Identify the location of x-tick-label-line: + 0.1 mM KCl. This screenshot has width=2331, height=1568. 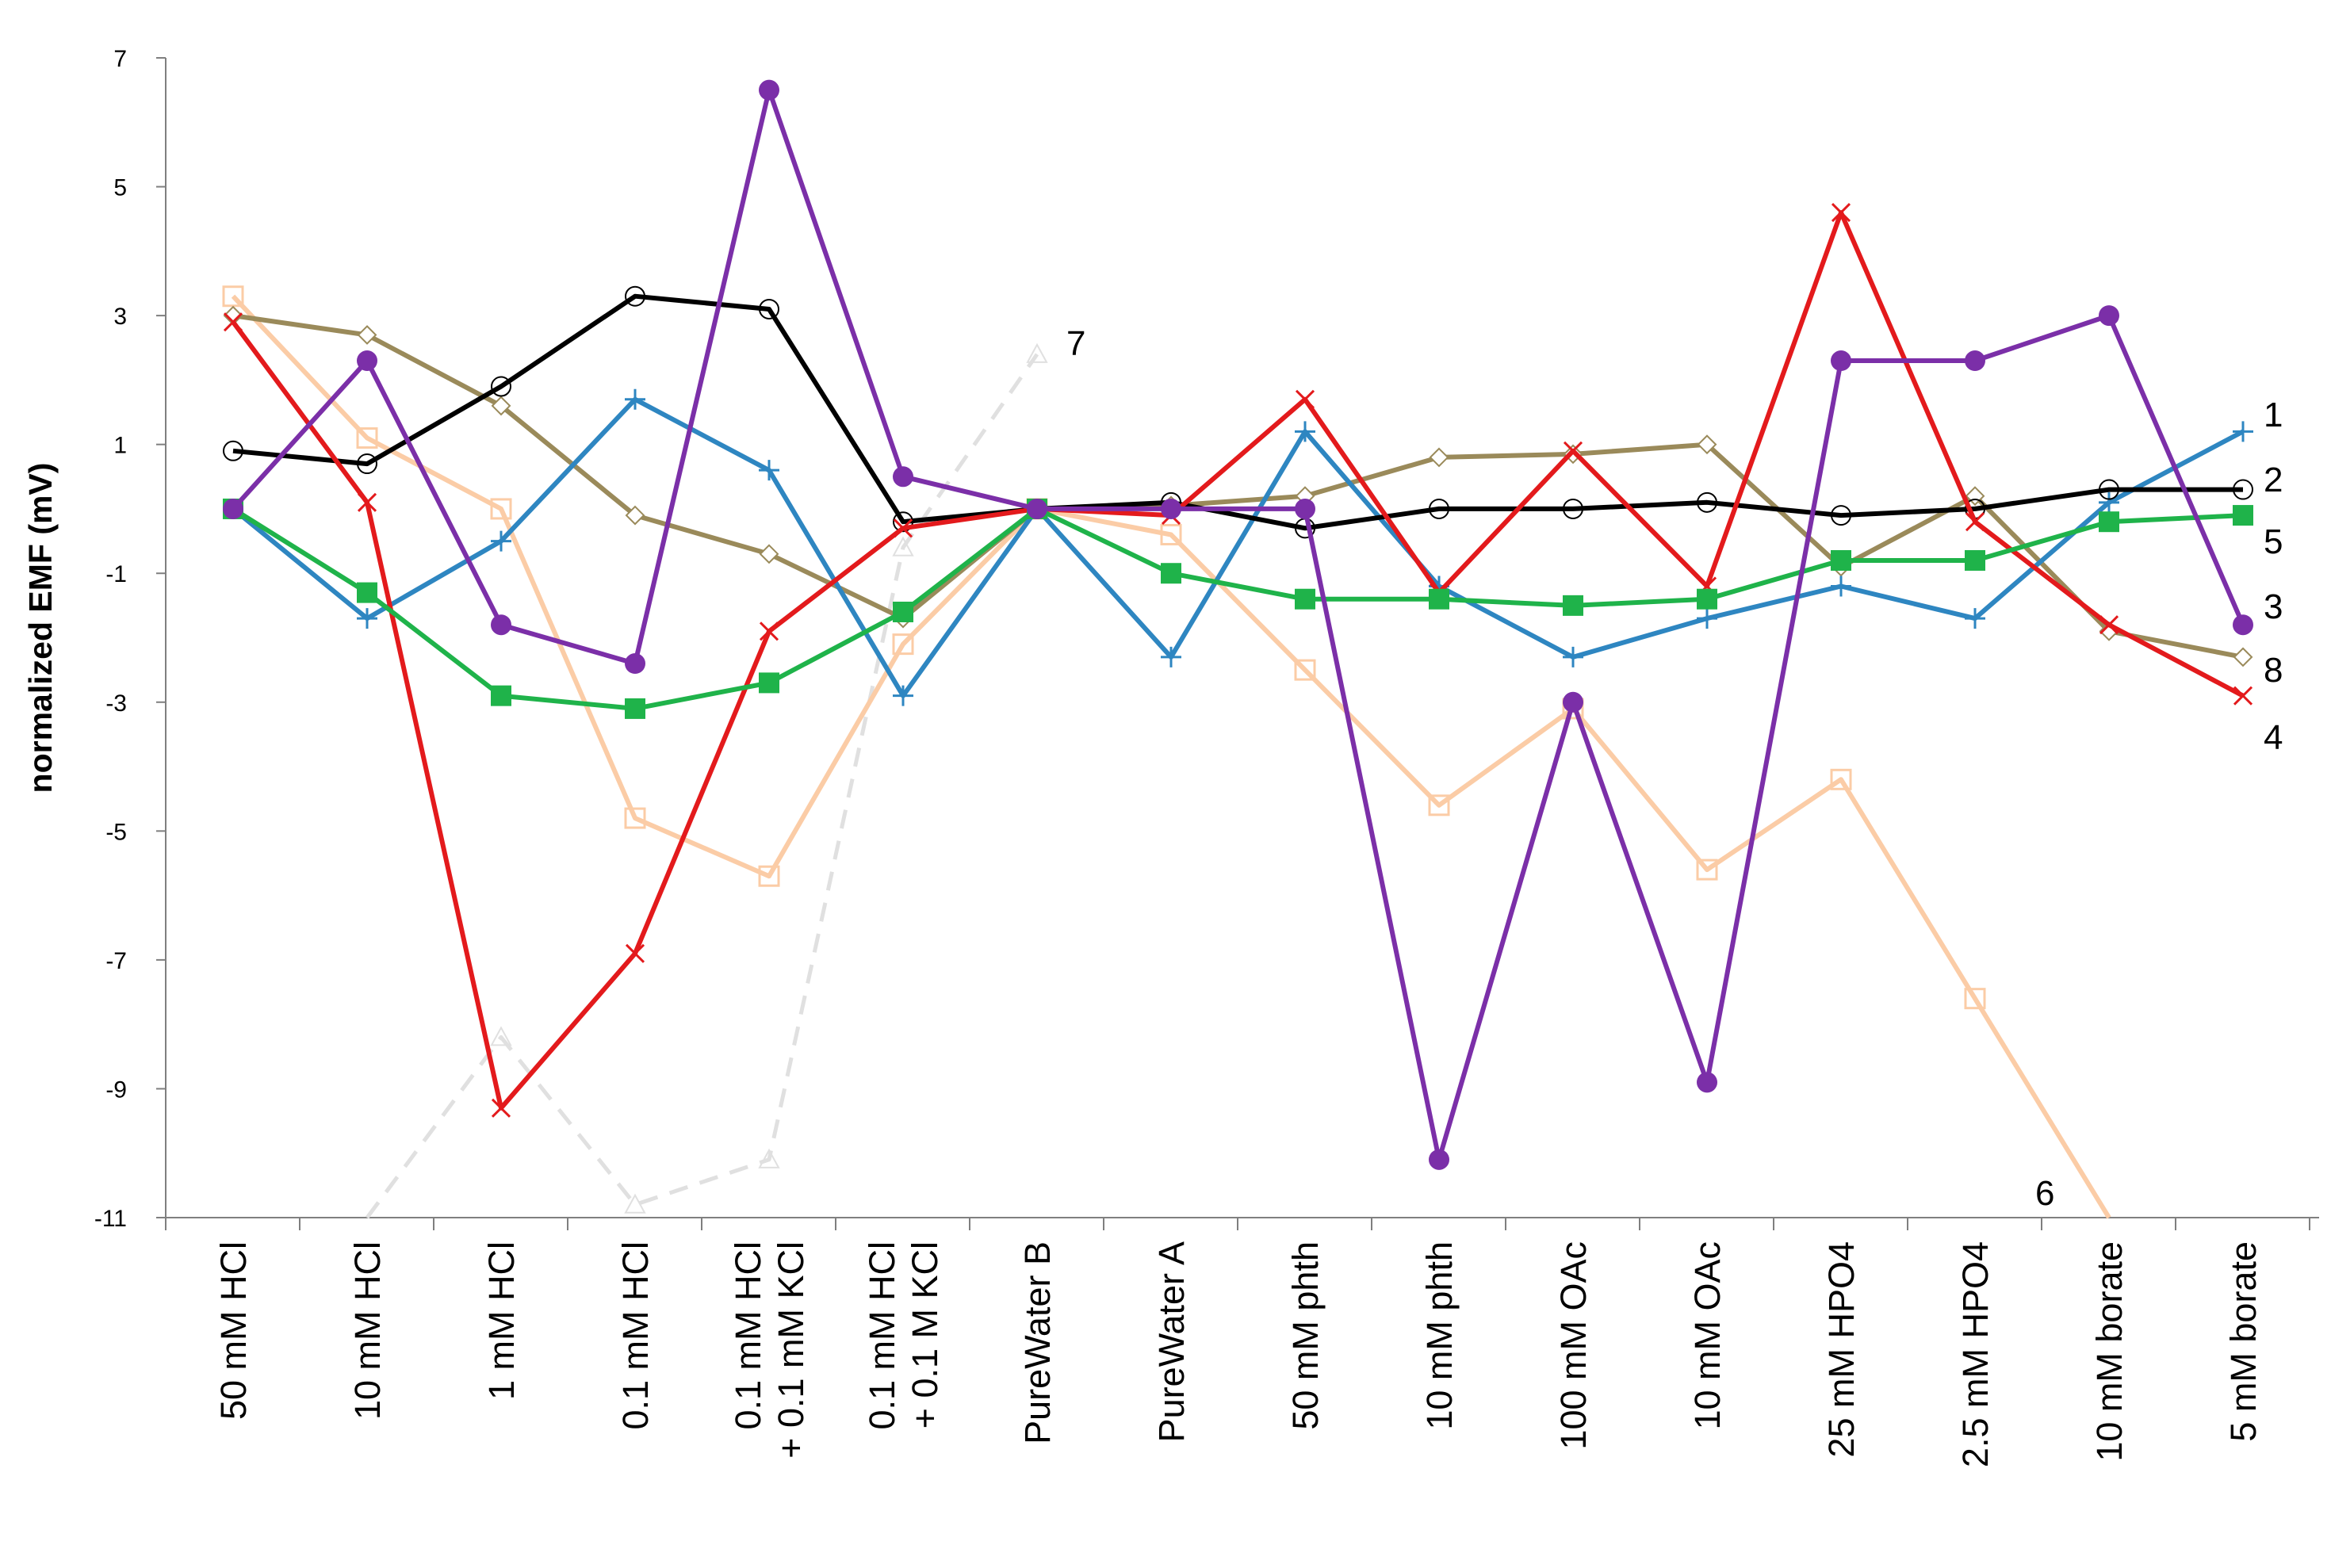
(791, 1350).